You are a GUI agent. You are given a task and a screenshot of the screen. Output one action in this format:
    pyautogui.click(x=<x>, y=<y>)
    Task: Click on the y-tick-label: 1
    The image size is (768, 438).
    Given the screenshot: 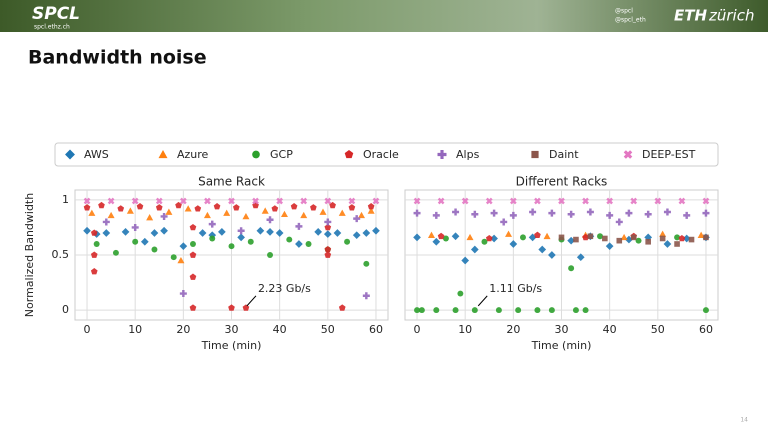 What is the action you would take?
    pyautogui.click(x=65, y=199)
    